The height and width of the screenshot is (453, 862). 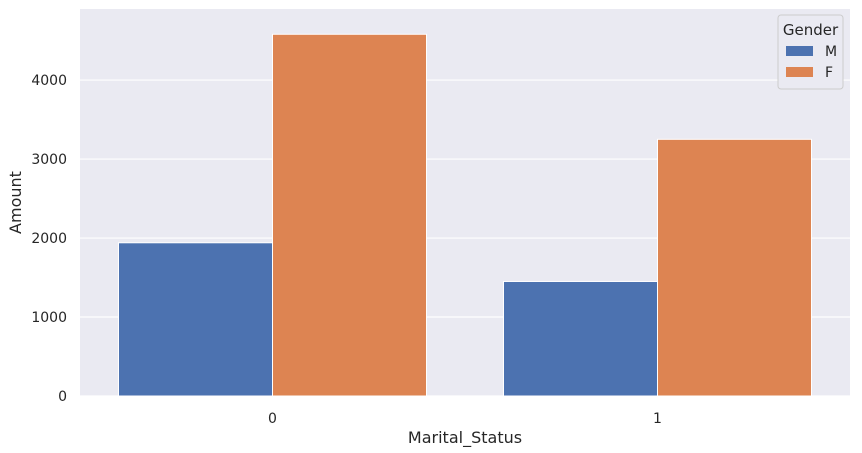 I want to click on legend-swatch-M, so click(x=799, y=51).